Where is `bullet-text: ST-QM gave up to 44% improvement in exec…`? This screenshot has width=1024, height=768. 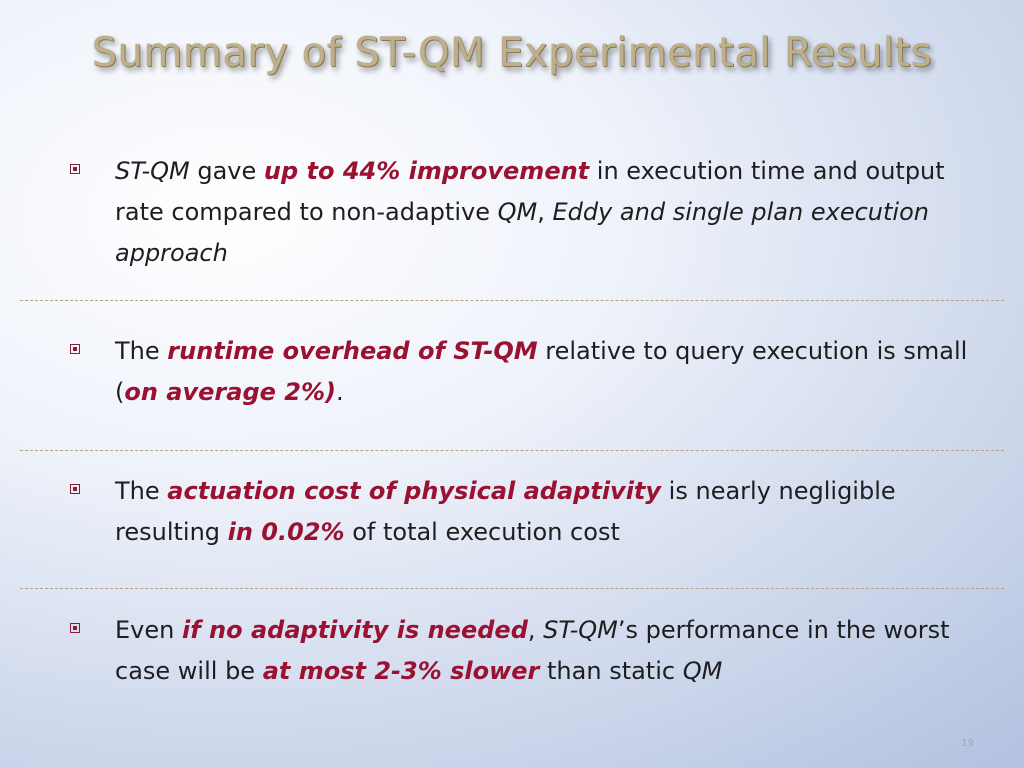 bullet-text: ST-QM gave up to 44% improvement in exec… is located at coordinates (545, 212).